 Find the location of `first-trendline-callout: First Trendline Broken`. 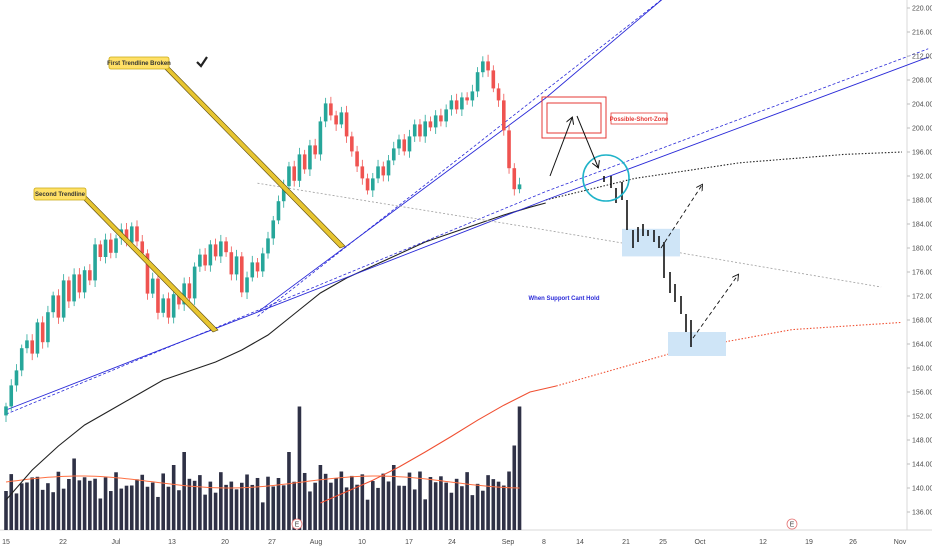

first-trendline-callout: First Trendline Broken is located at coordinates (226, 152).